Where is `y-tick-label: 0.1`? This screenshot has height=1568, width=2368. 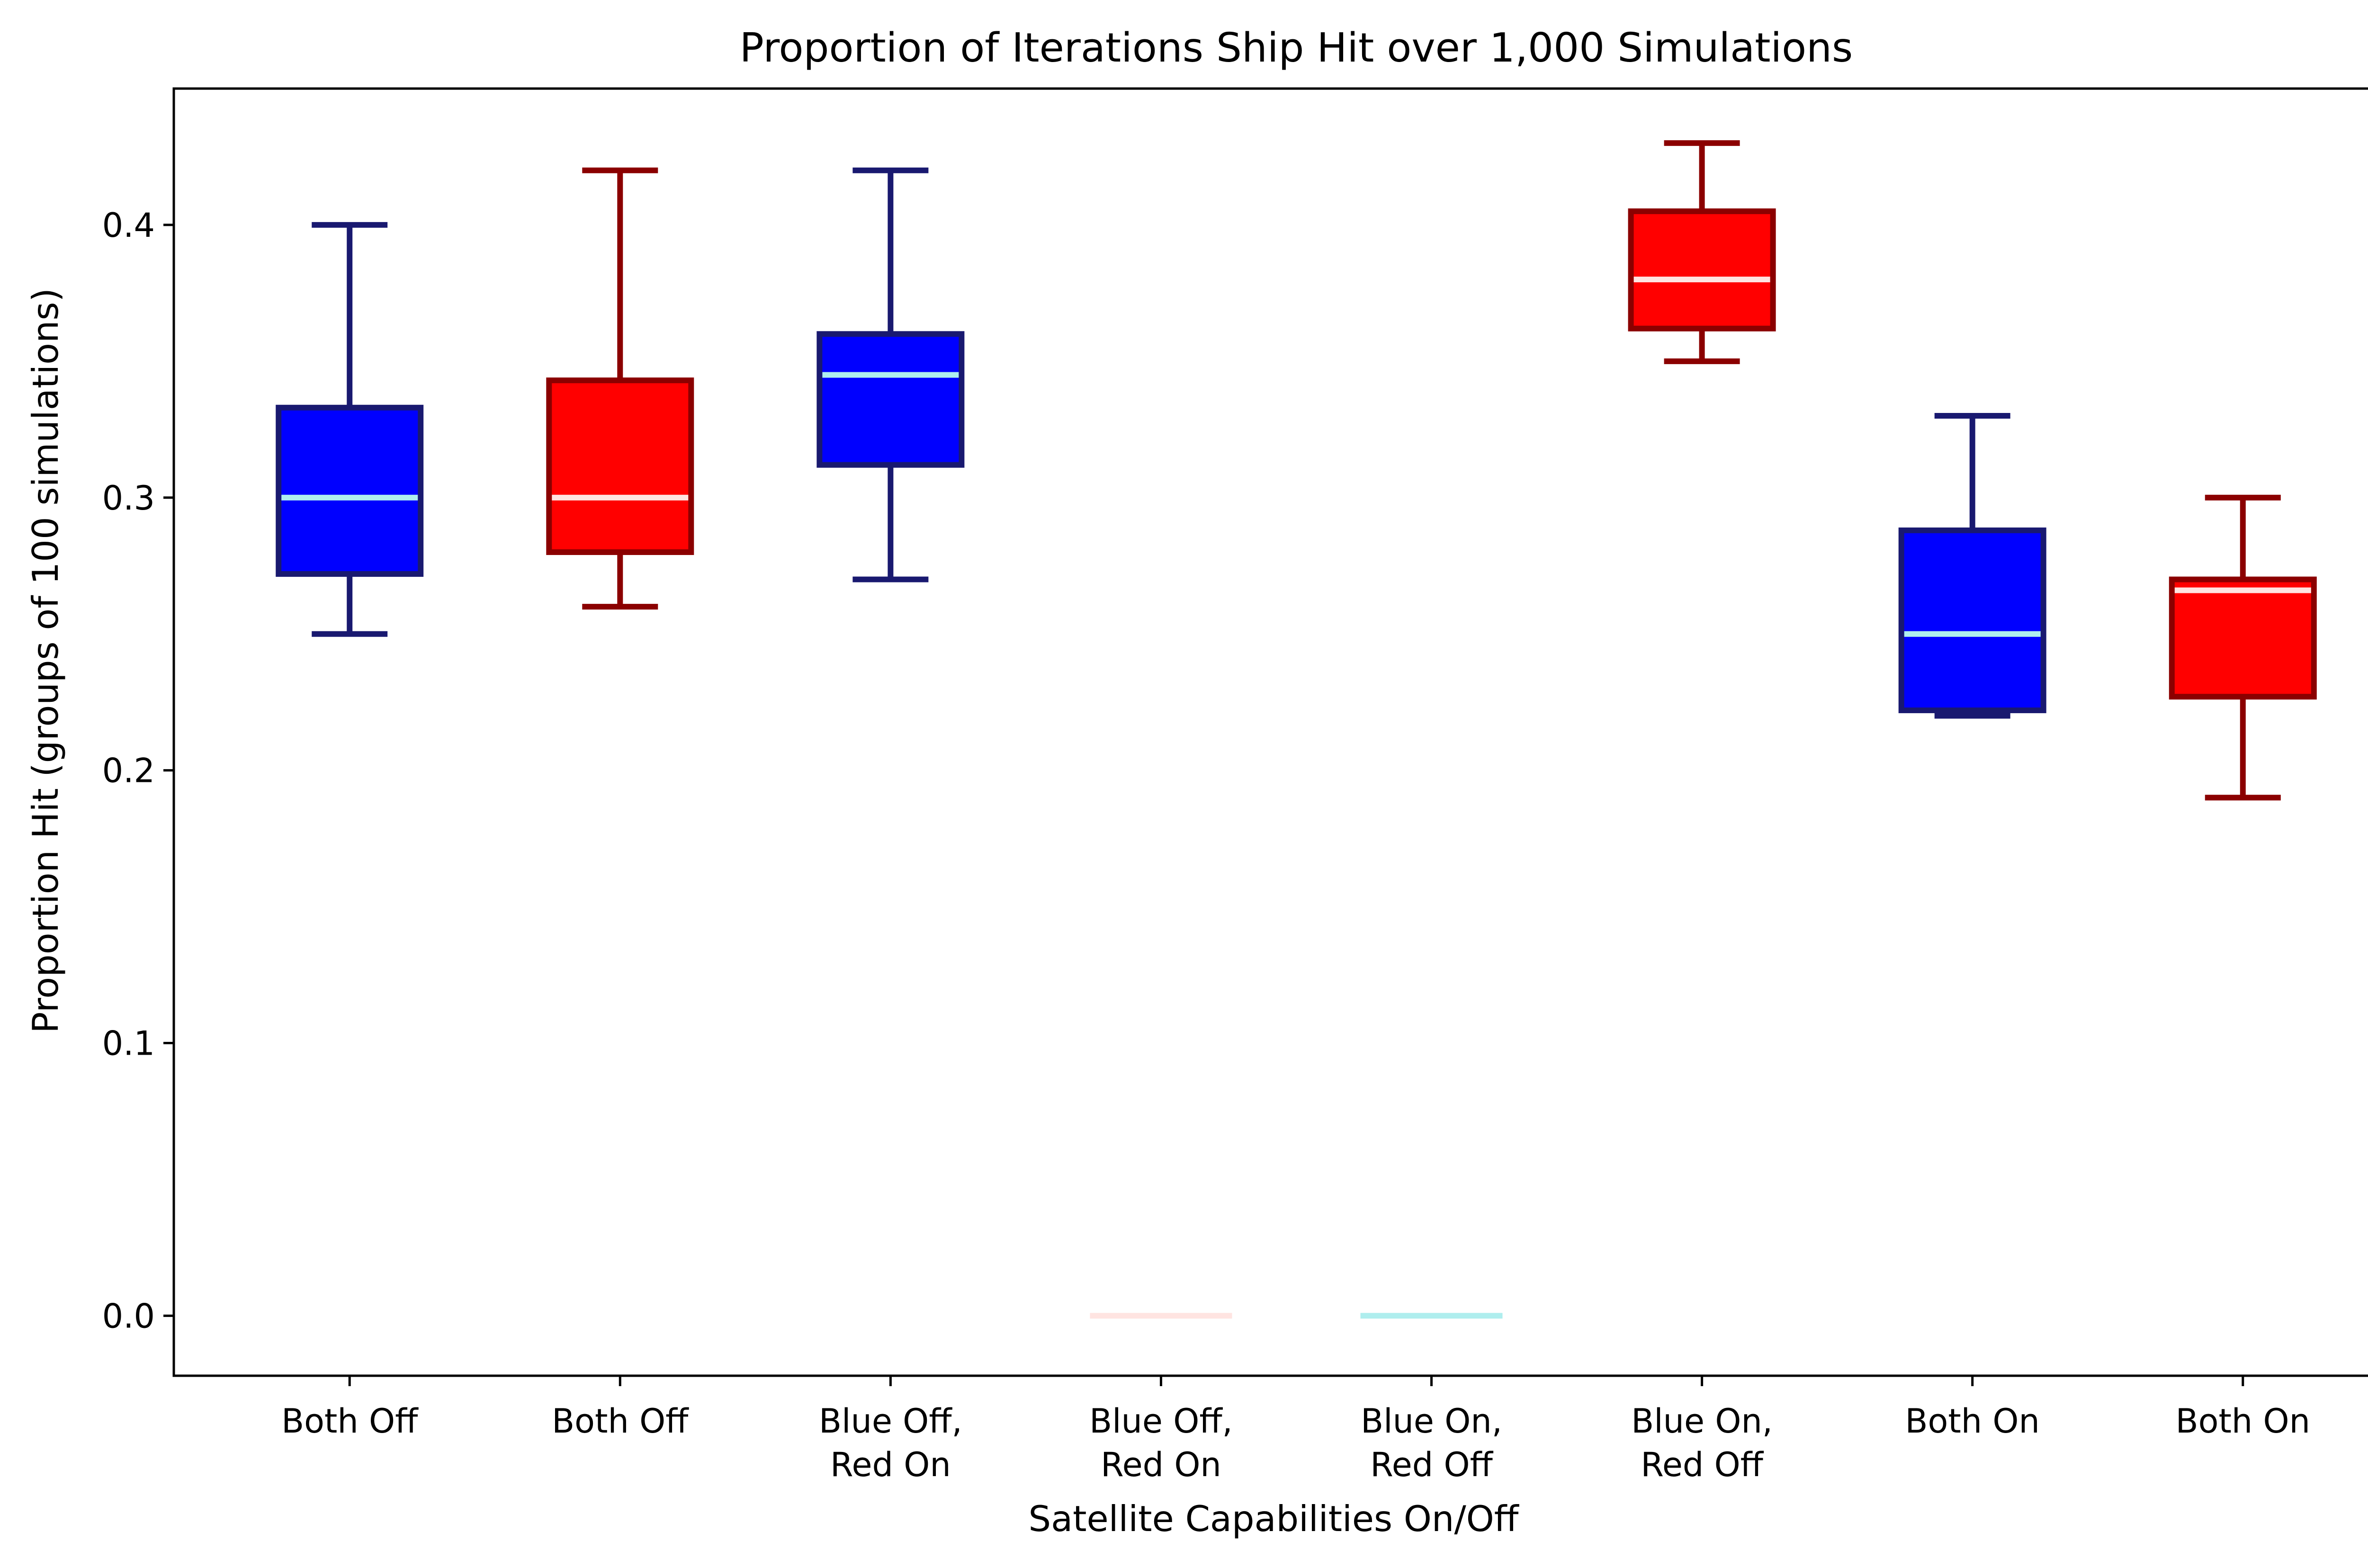
y-tick-label: 0.1 is located at coordinates (128, 1043).